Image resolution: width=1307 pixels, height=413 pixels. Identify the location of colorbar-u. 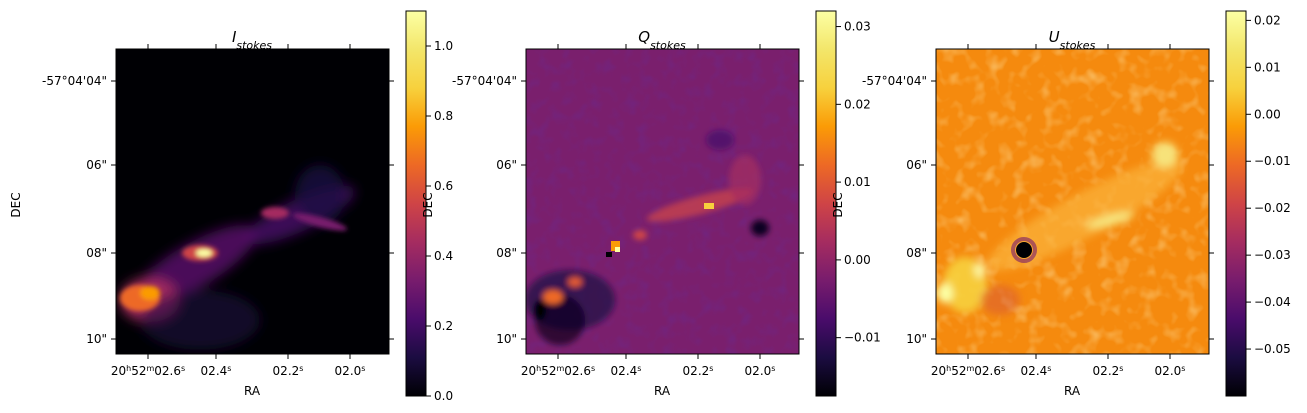
(1236, 203).